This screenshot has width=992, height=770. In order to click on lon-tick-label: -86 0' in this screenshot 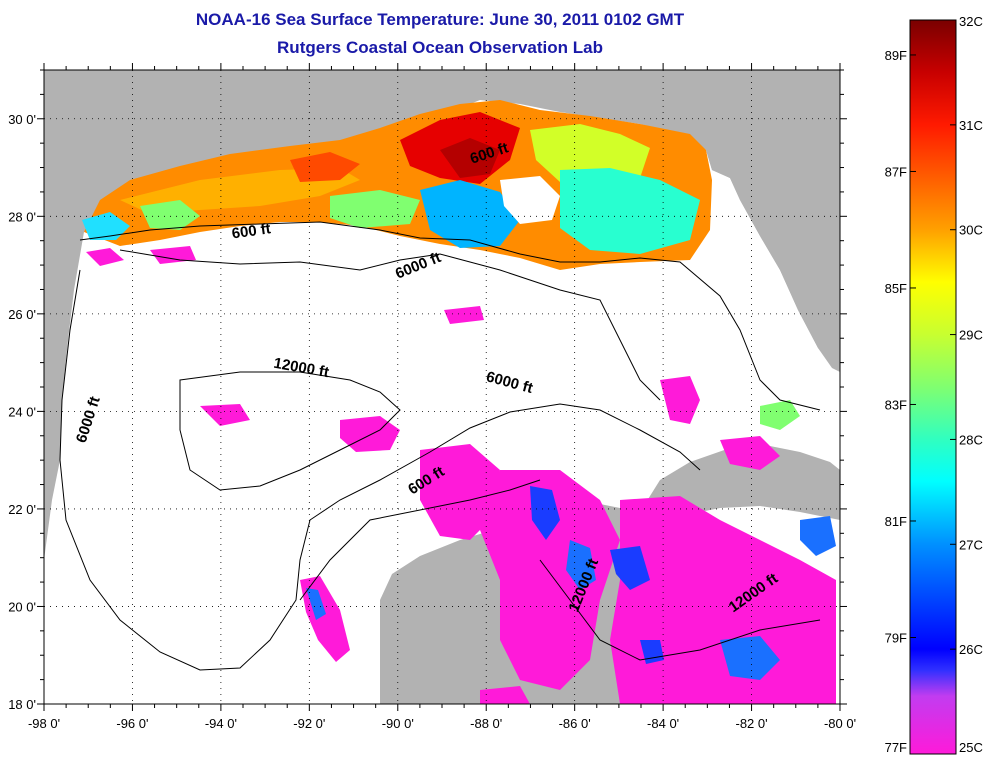, I will do `click(575, 723)`.